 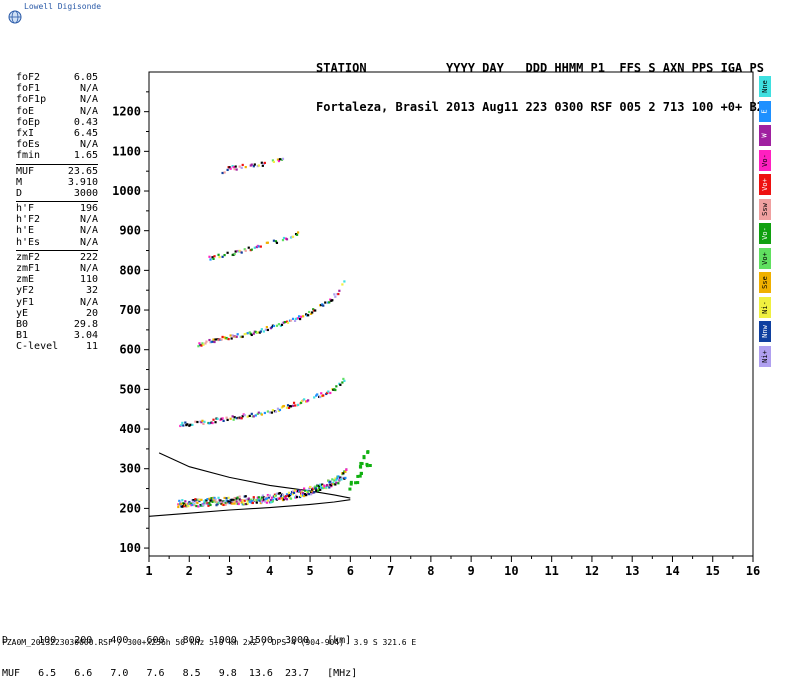 What do you see at coordinates (713, 571) in the screenshot?
I see `x-tick-label: 15` at bounding box center [713, 571].